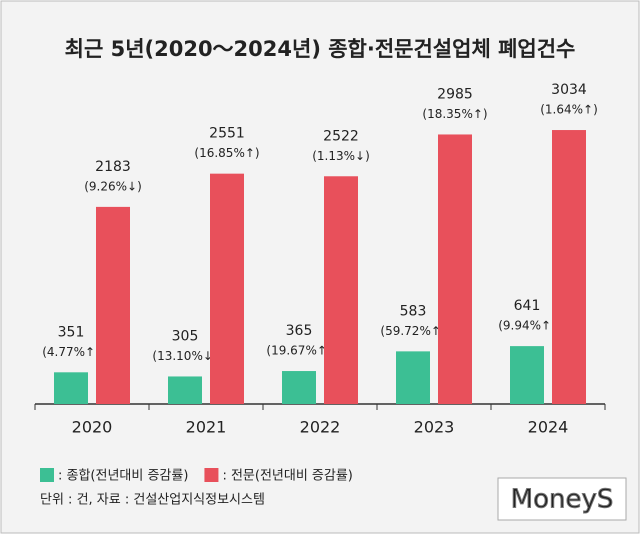  What do you see at coordinates (341, 156) in the screenshot?
I see `change-label: (1.13%↓)` at bounding box center [341, 156].